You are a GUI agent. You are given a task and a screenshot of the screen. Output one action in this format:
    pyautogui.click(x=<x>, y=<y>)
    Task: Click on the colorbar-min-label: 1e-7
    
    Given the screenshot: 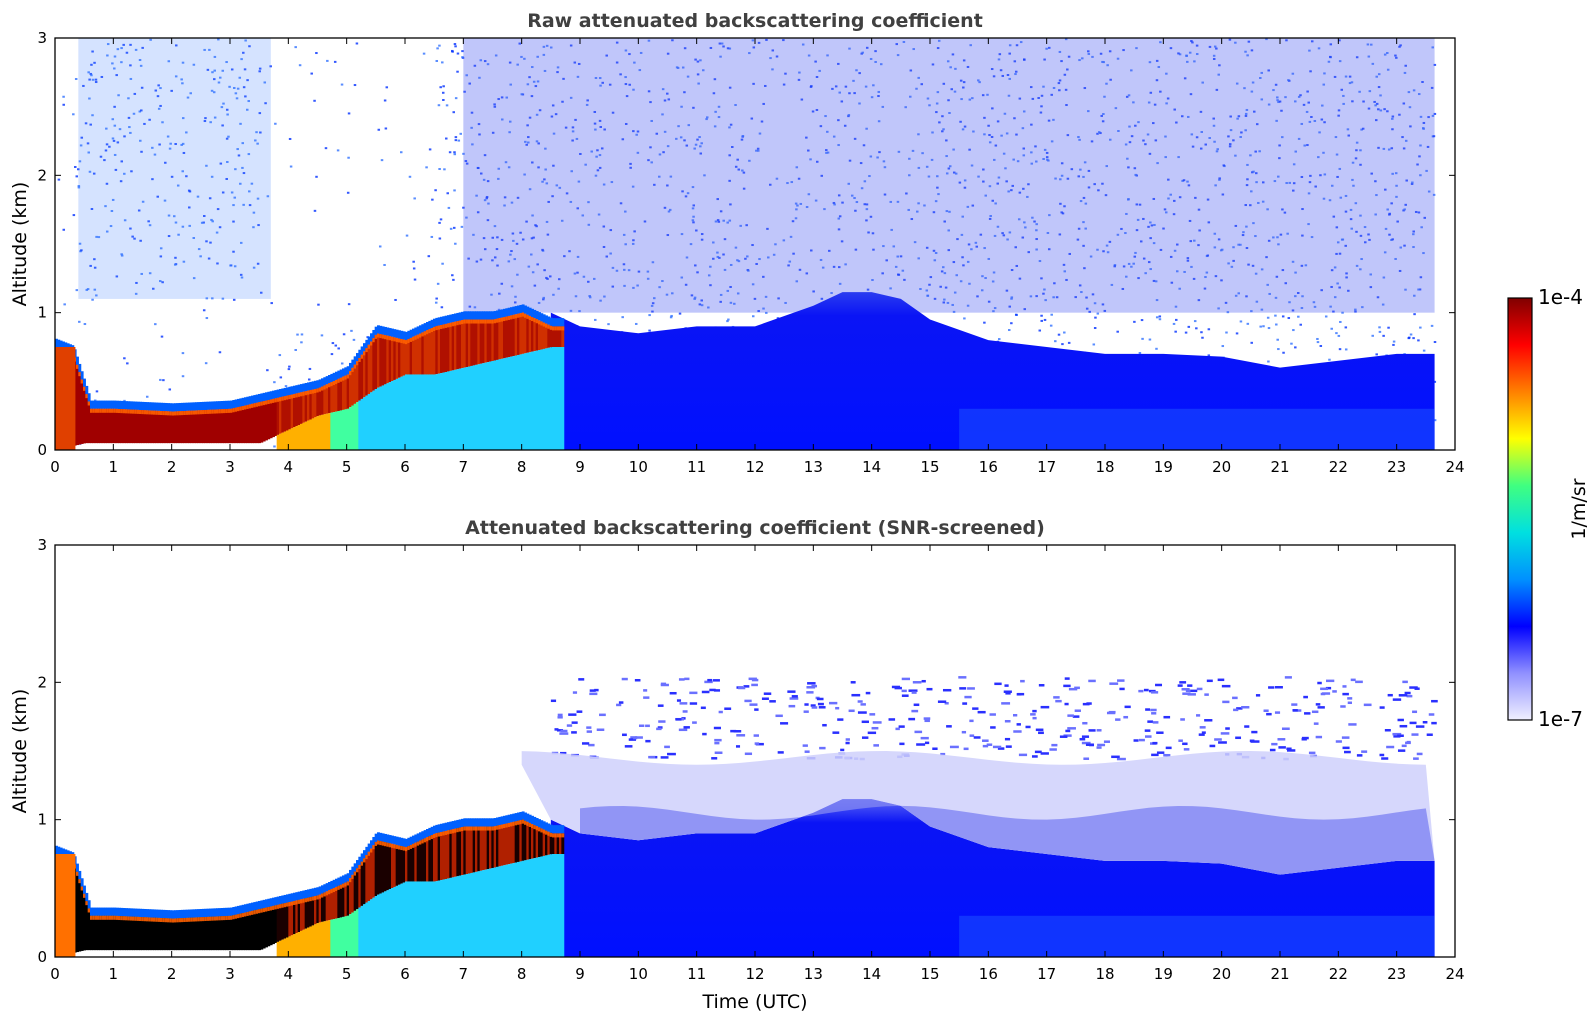 What is the action you would take?
    pyautogui.click(x=1560, y=719)
    